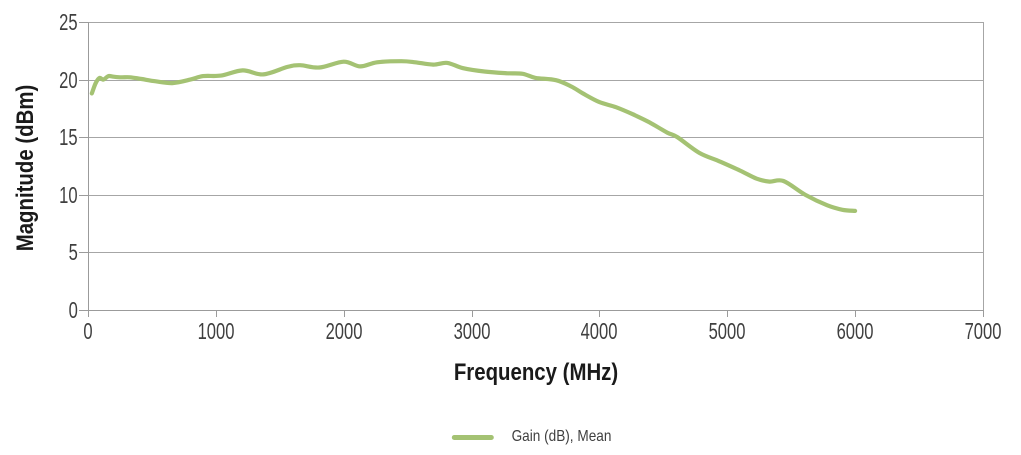 Image resolution: width=1021 pixels, height=455 pixels. Describe the element at coordinates (599, 331) in the screenshot. I see `x-tick-label-4000: 4000` at that location.